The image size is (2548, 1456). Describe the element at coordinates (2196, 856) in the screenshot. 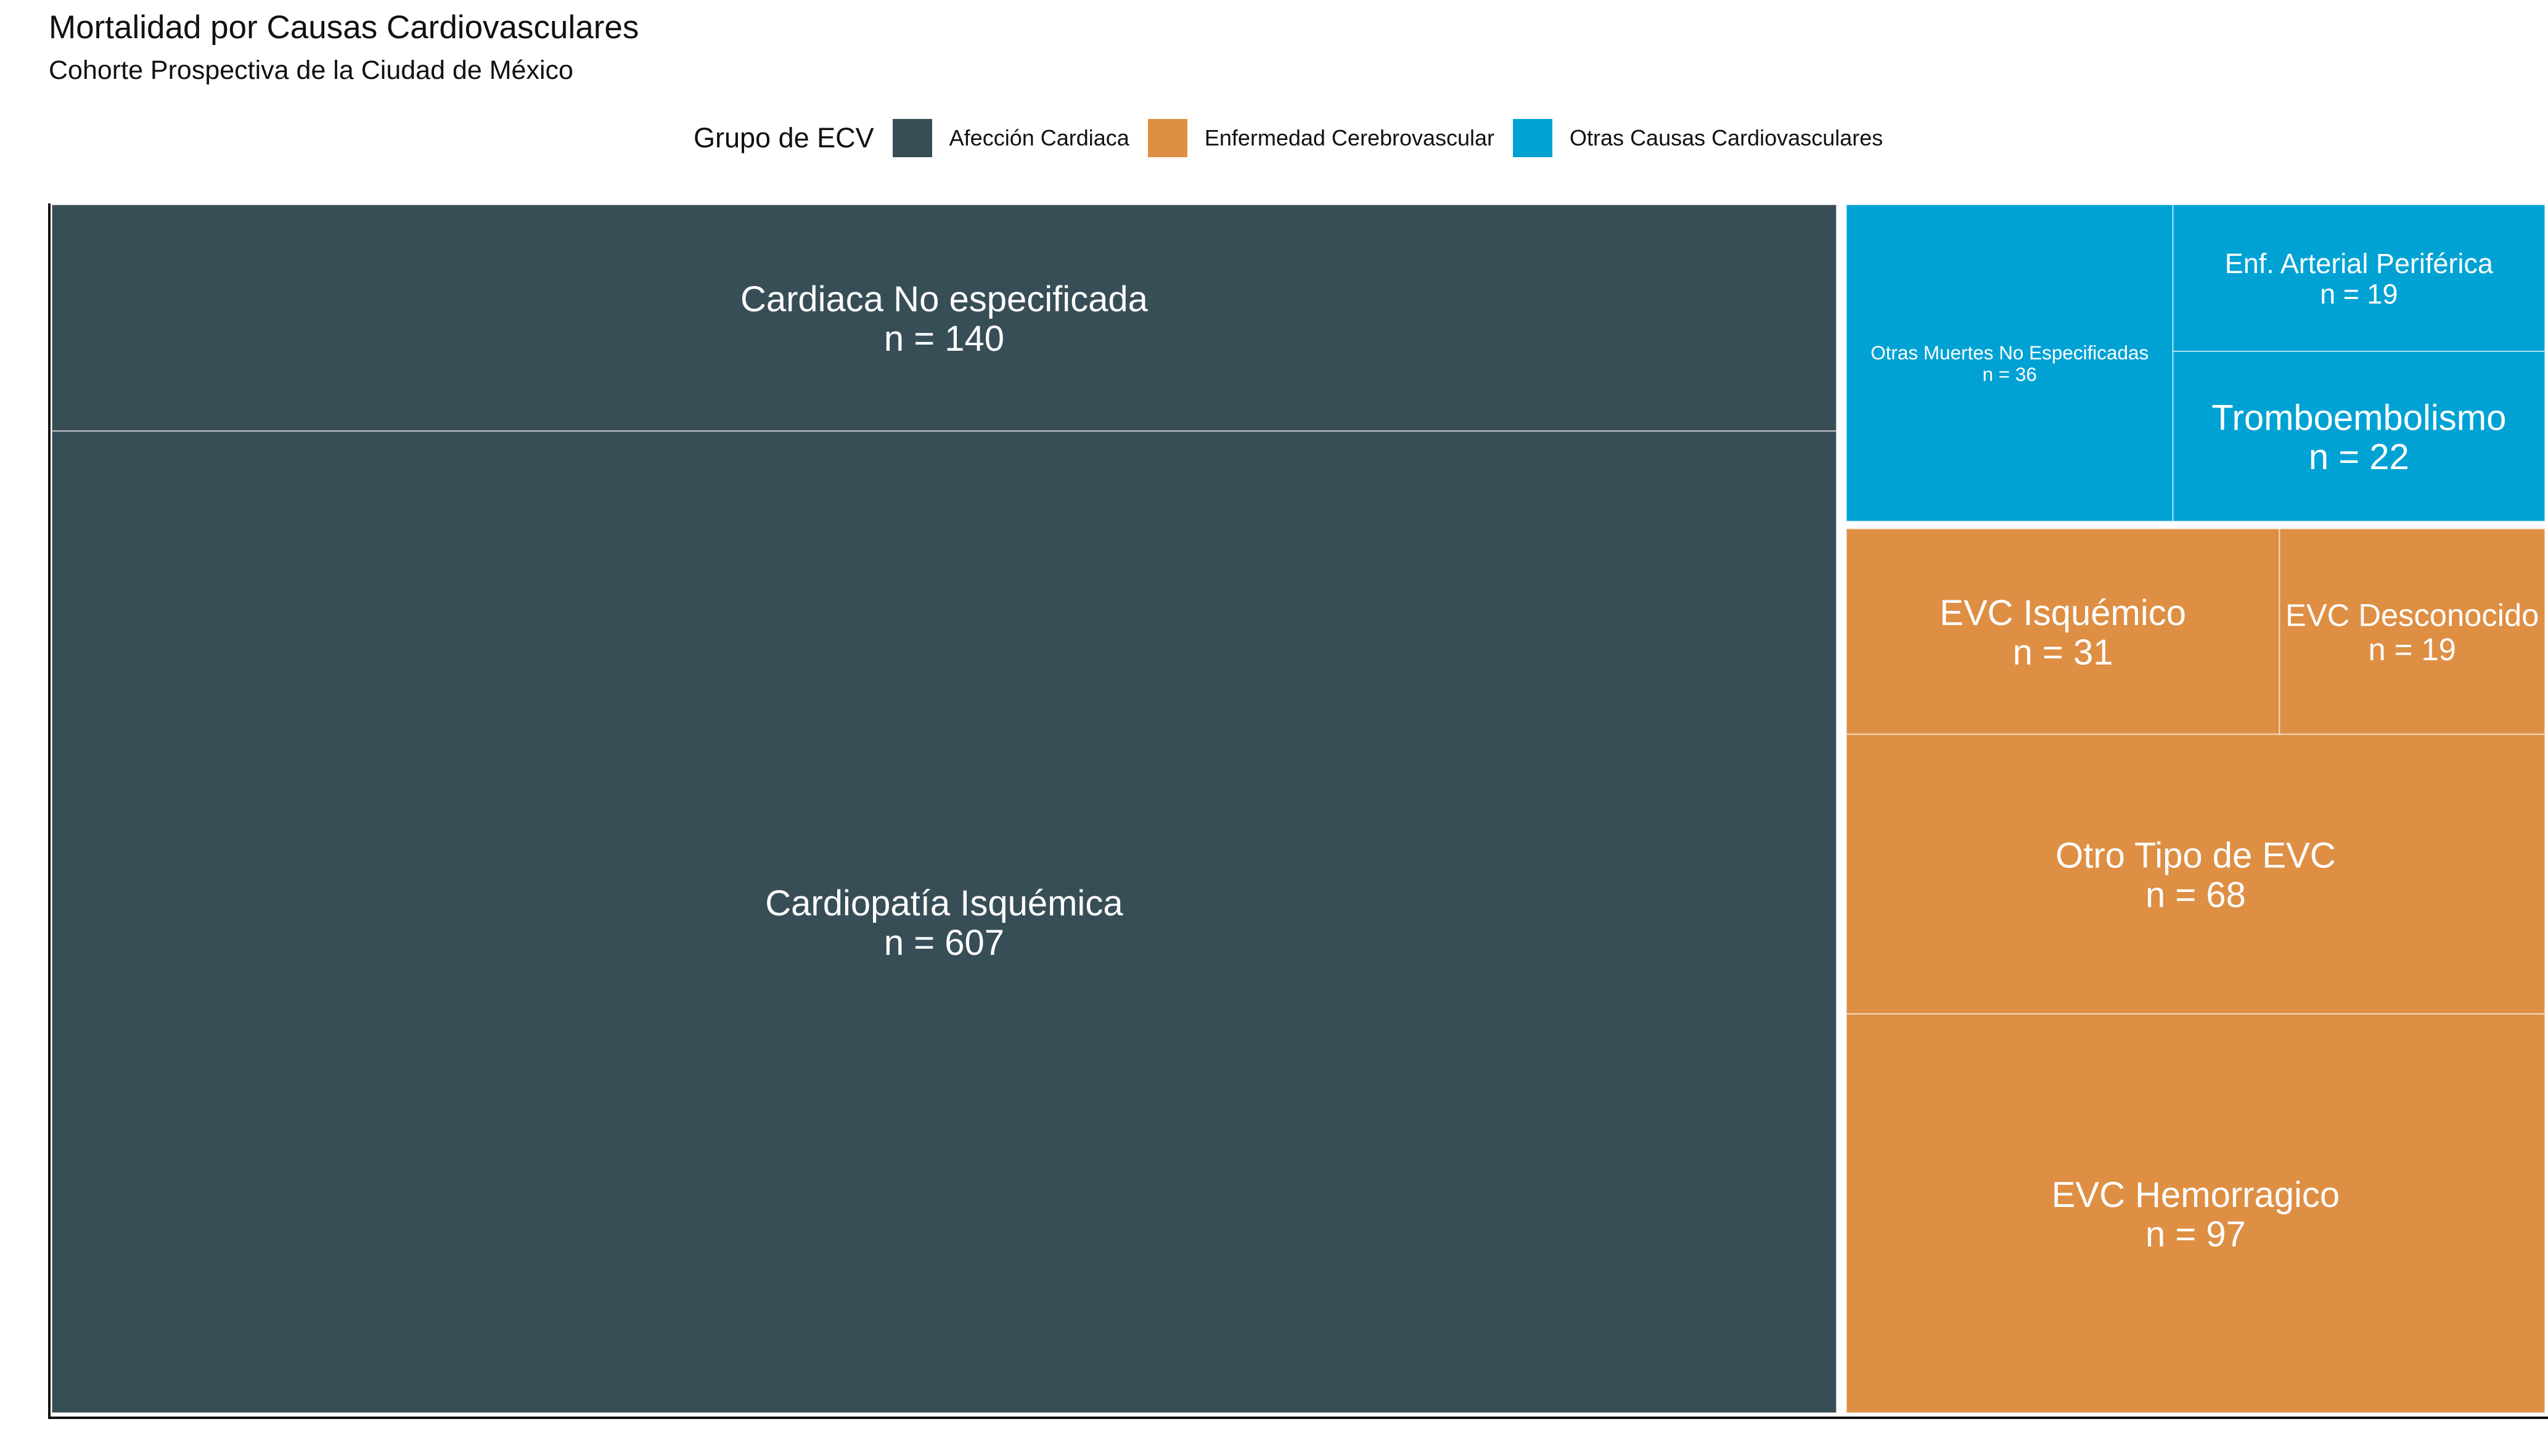

I see `cell-name-label: Otro Tipo de EVC` at that location.